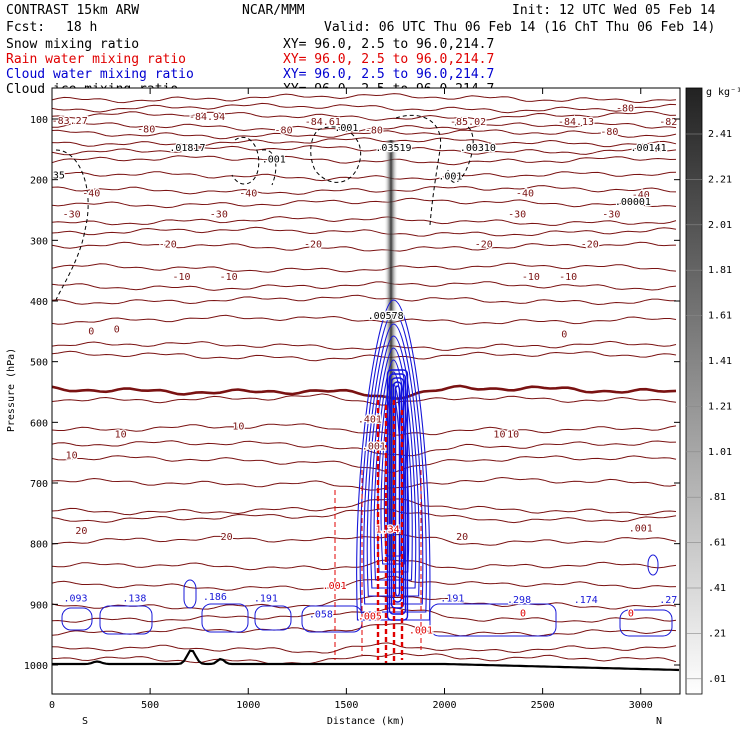 The height and width of the screenshot is (740, 740). I want to click on colorbar-label: 1.21, so click(720, 406).